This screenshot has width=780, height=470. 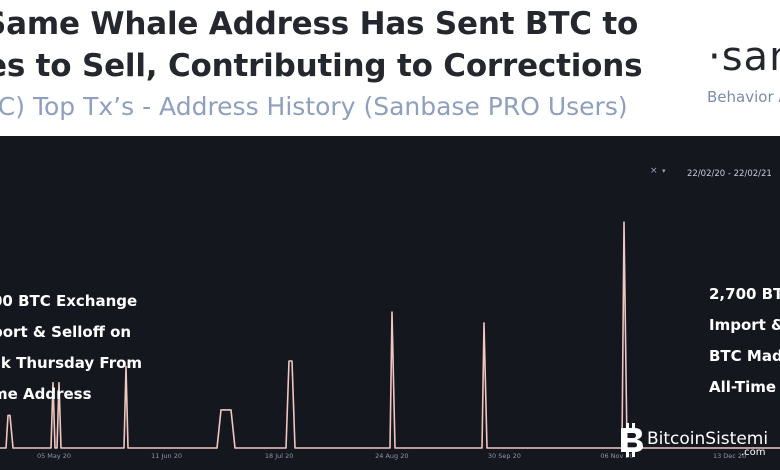 I want to click on close-icon: ×, so click(x=654, y=171).